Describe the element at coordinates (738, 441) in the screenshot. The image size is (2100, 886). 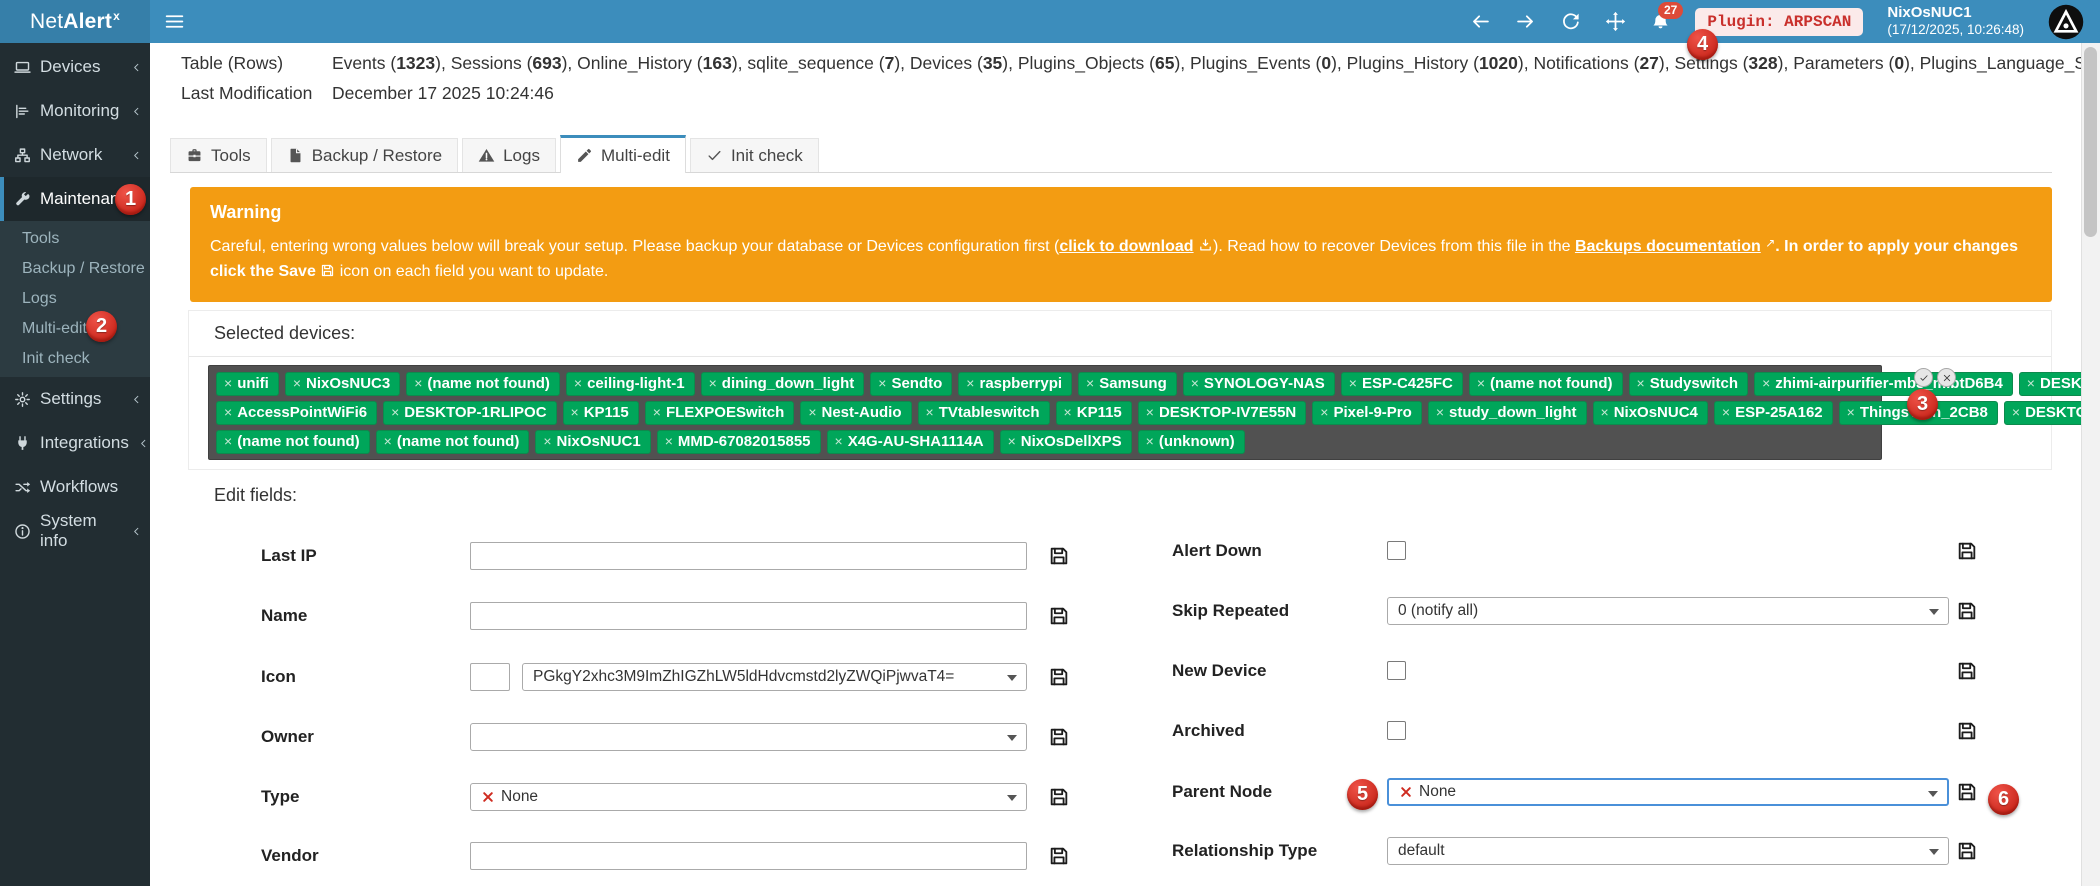
I see `device-tag: × MMD-67082015855` at that location.